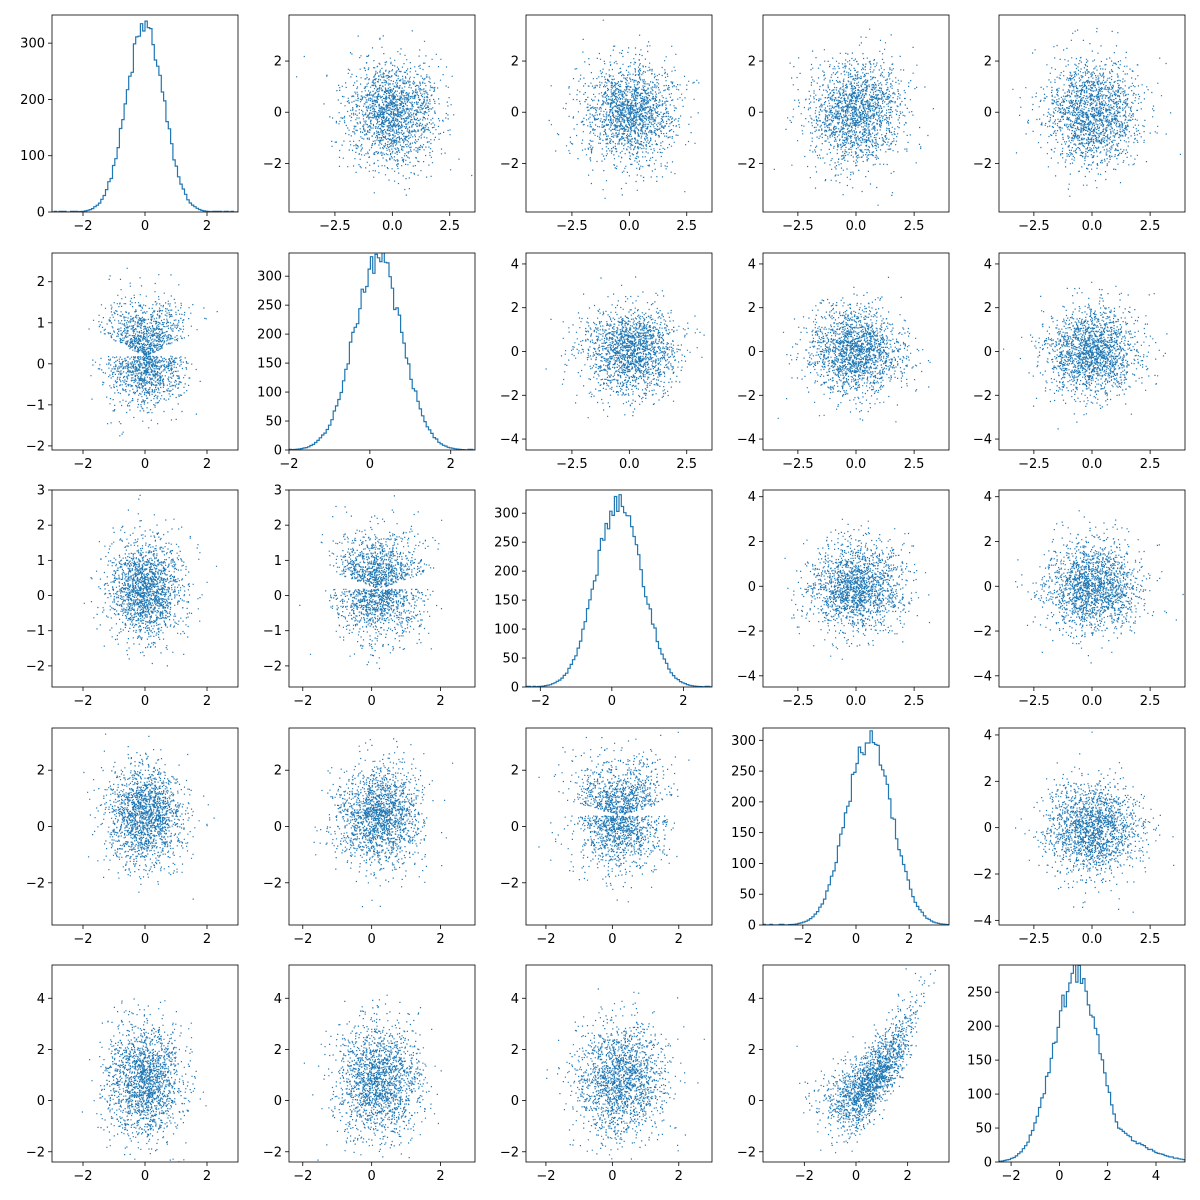  What do you see at coordinates (129, 124) in the screenshot?
I see `subplot-r0c0: −2 0 2 0 100 200 300` at bounding box center [129, 124].